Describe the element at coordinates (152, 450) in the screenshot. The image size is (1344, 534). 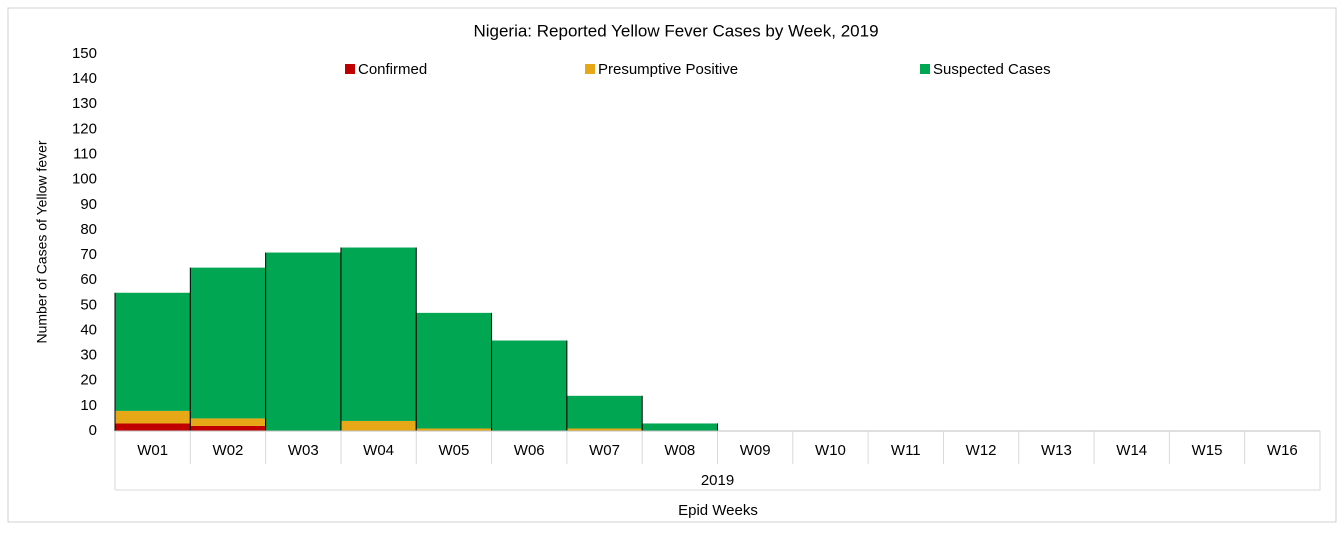
I see `x-tick-label: W01` at that location.